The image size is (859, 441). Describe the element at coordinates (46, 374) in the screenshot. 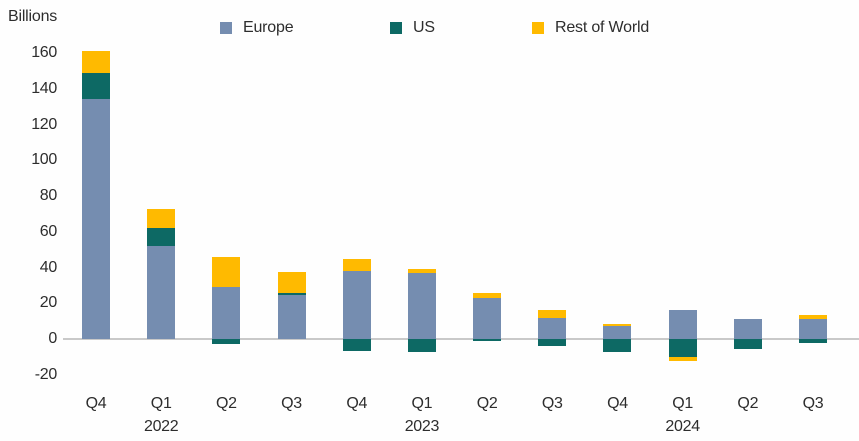

I see `y-tick-label: -20` at that location.